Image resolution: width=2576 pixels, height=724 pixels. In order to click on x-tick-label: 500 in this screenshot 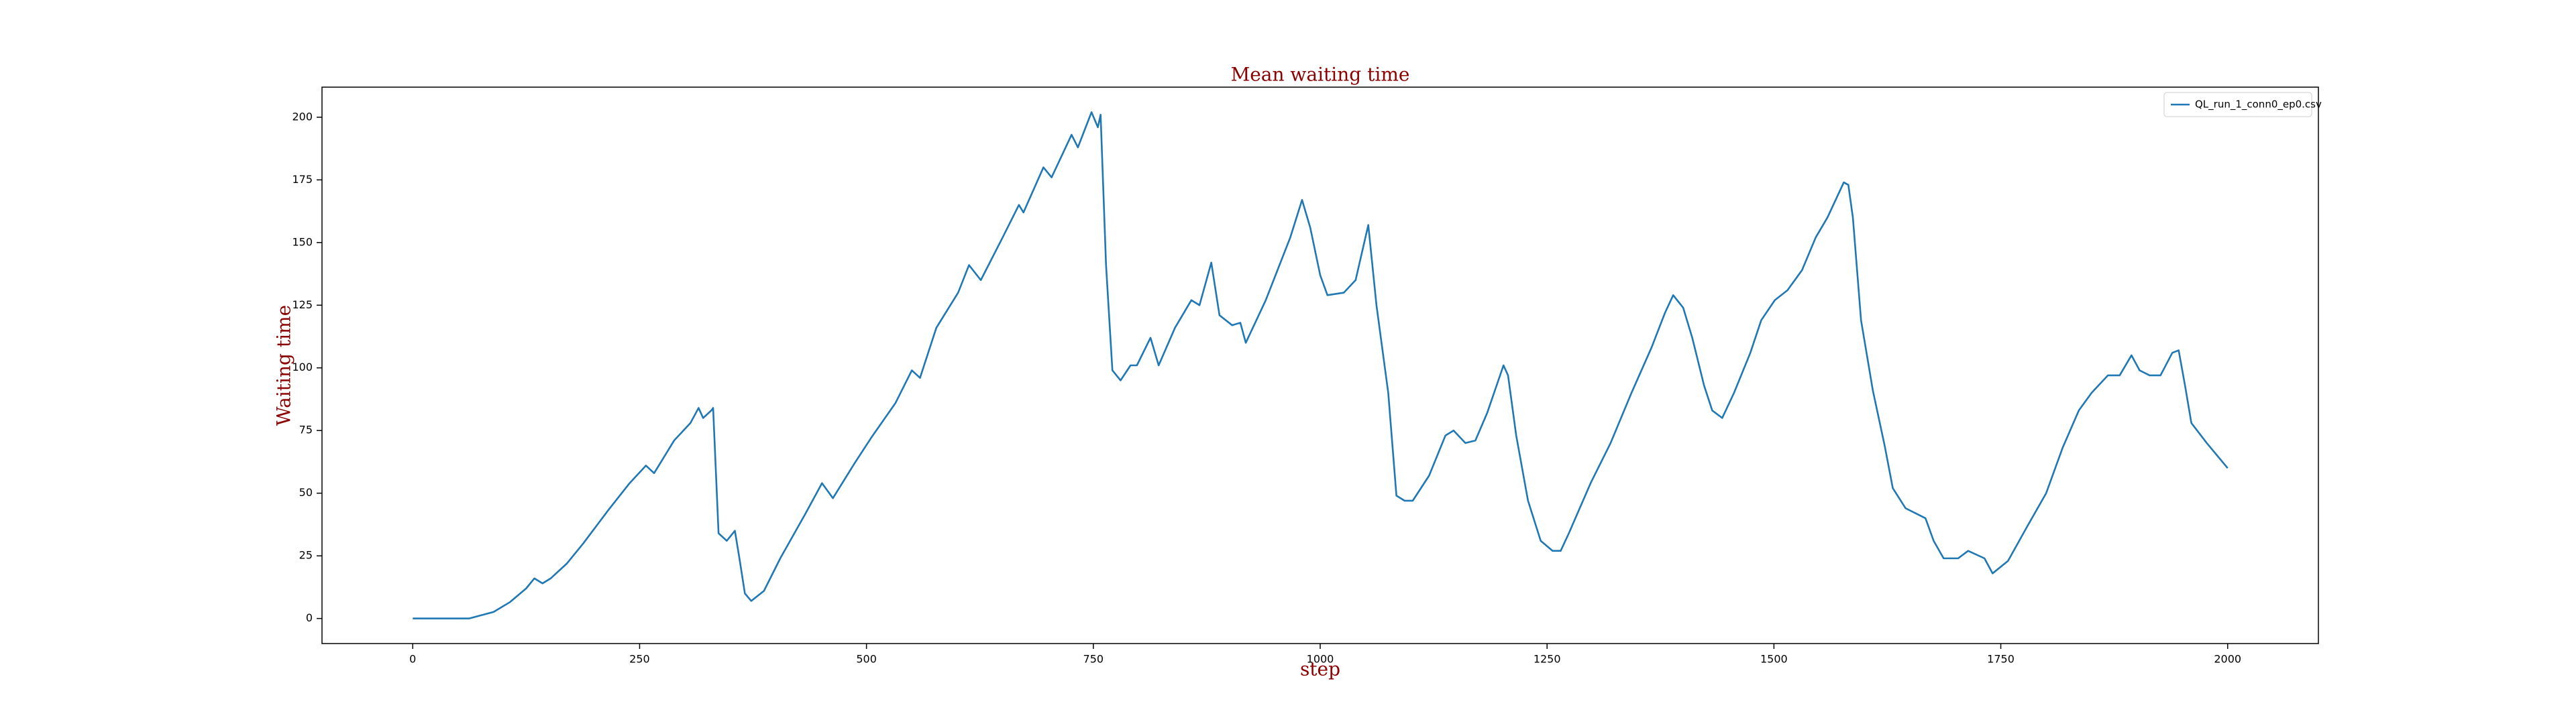, I will do `click(866, 659)`.